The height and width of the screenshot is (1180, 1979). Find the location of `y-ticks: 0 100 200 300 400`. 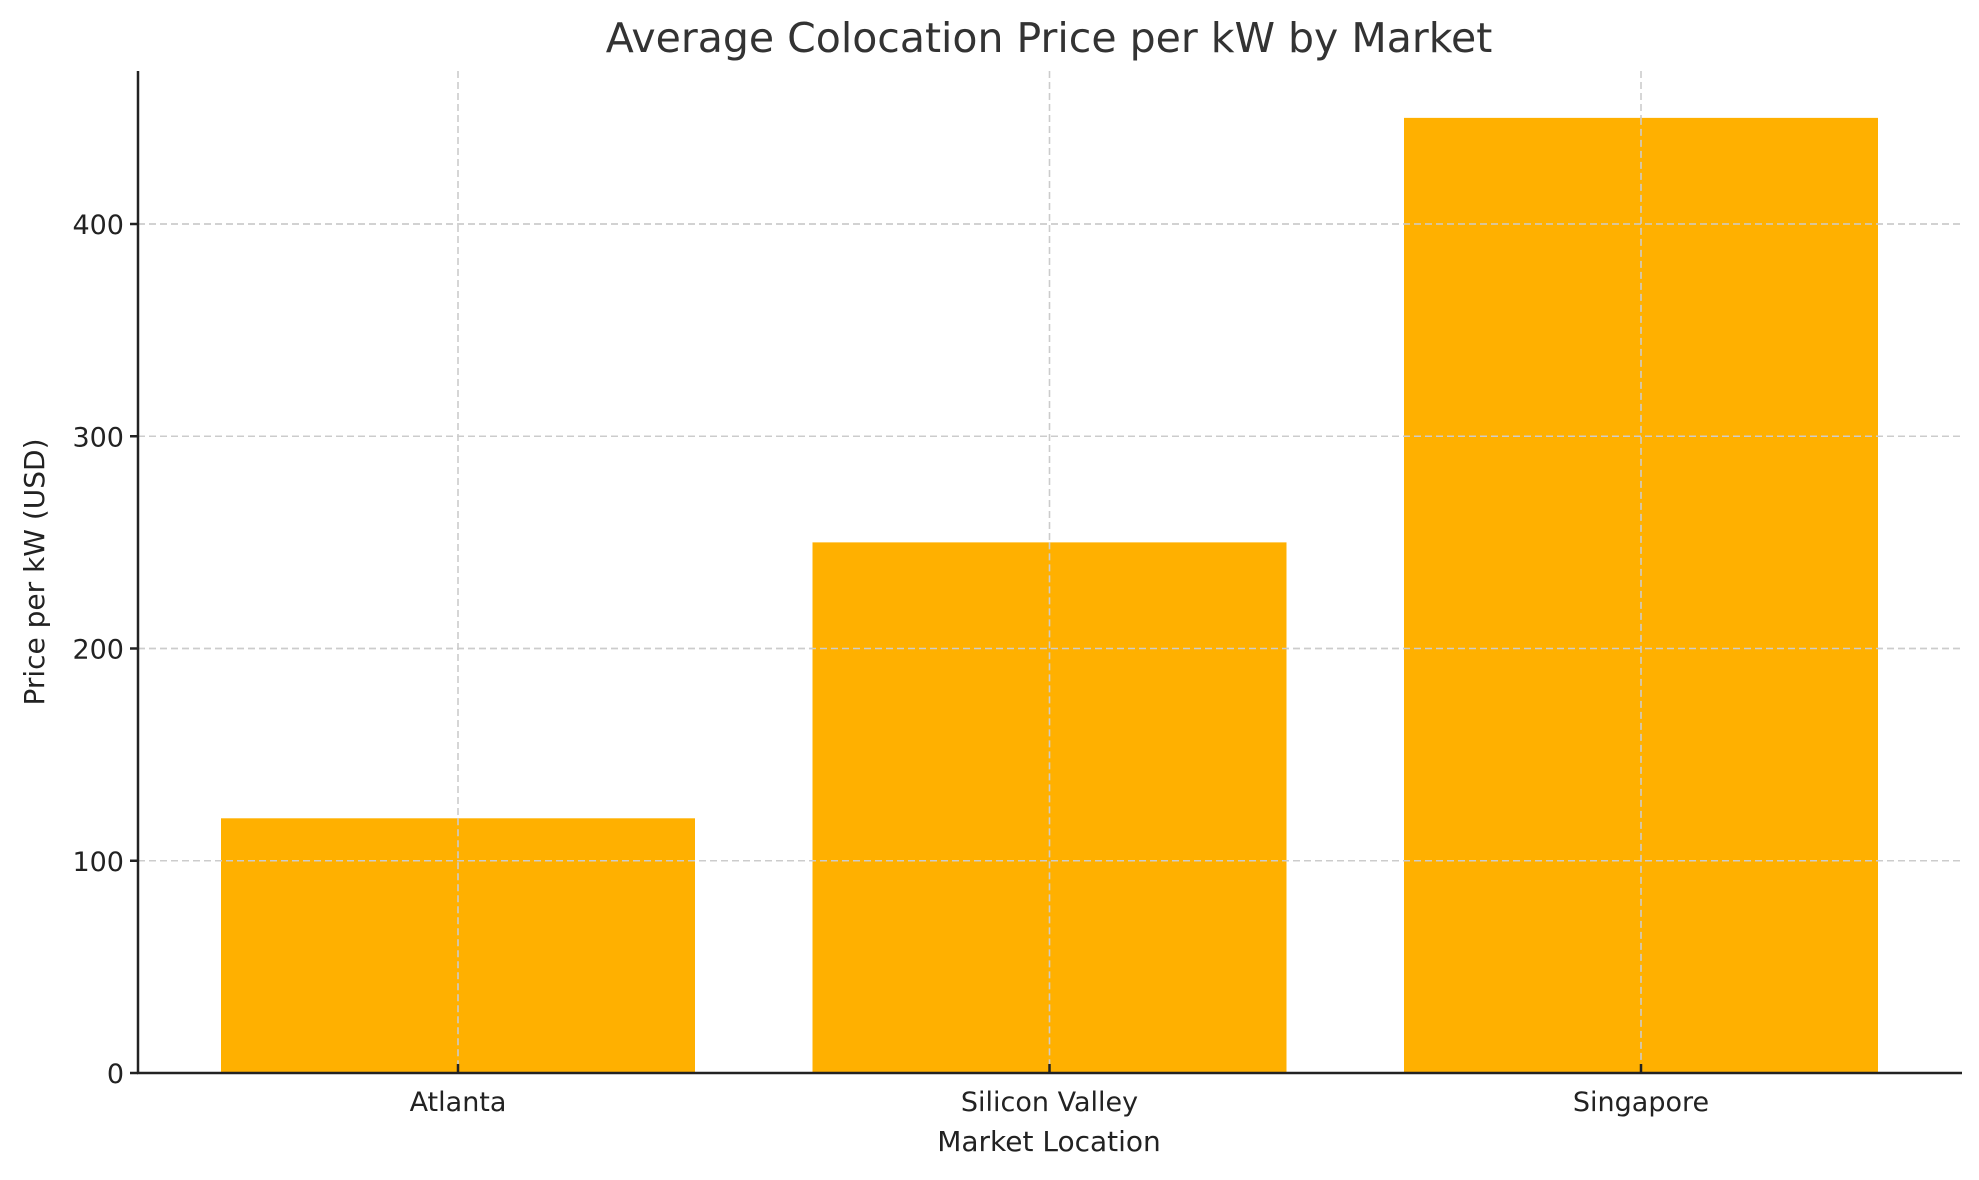

y-ticks: 0 100 200 300 400 is located at coordinates (105, 650).